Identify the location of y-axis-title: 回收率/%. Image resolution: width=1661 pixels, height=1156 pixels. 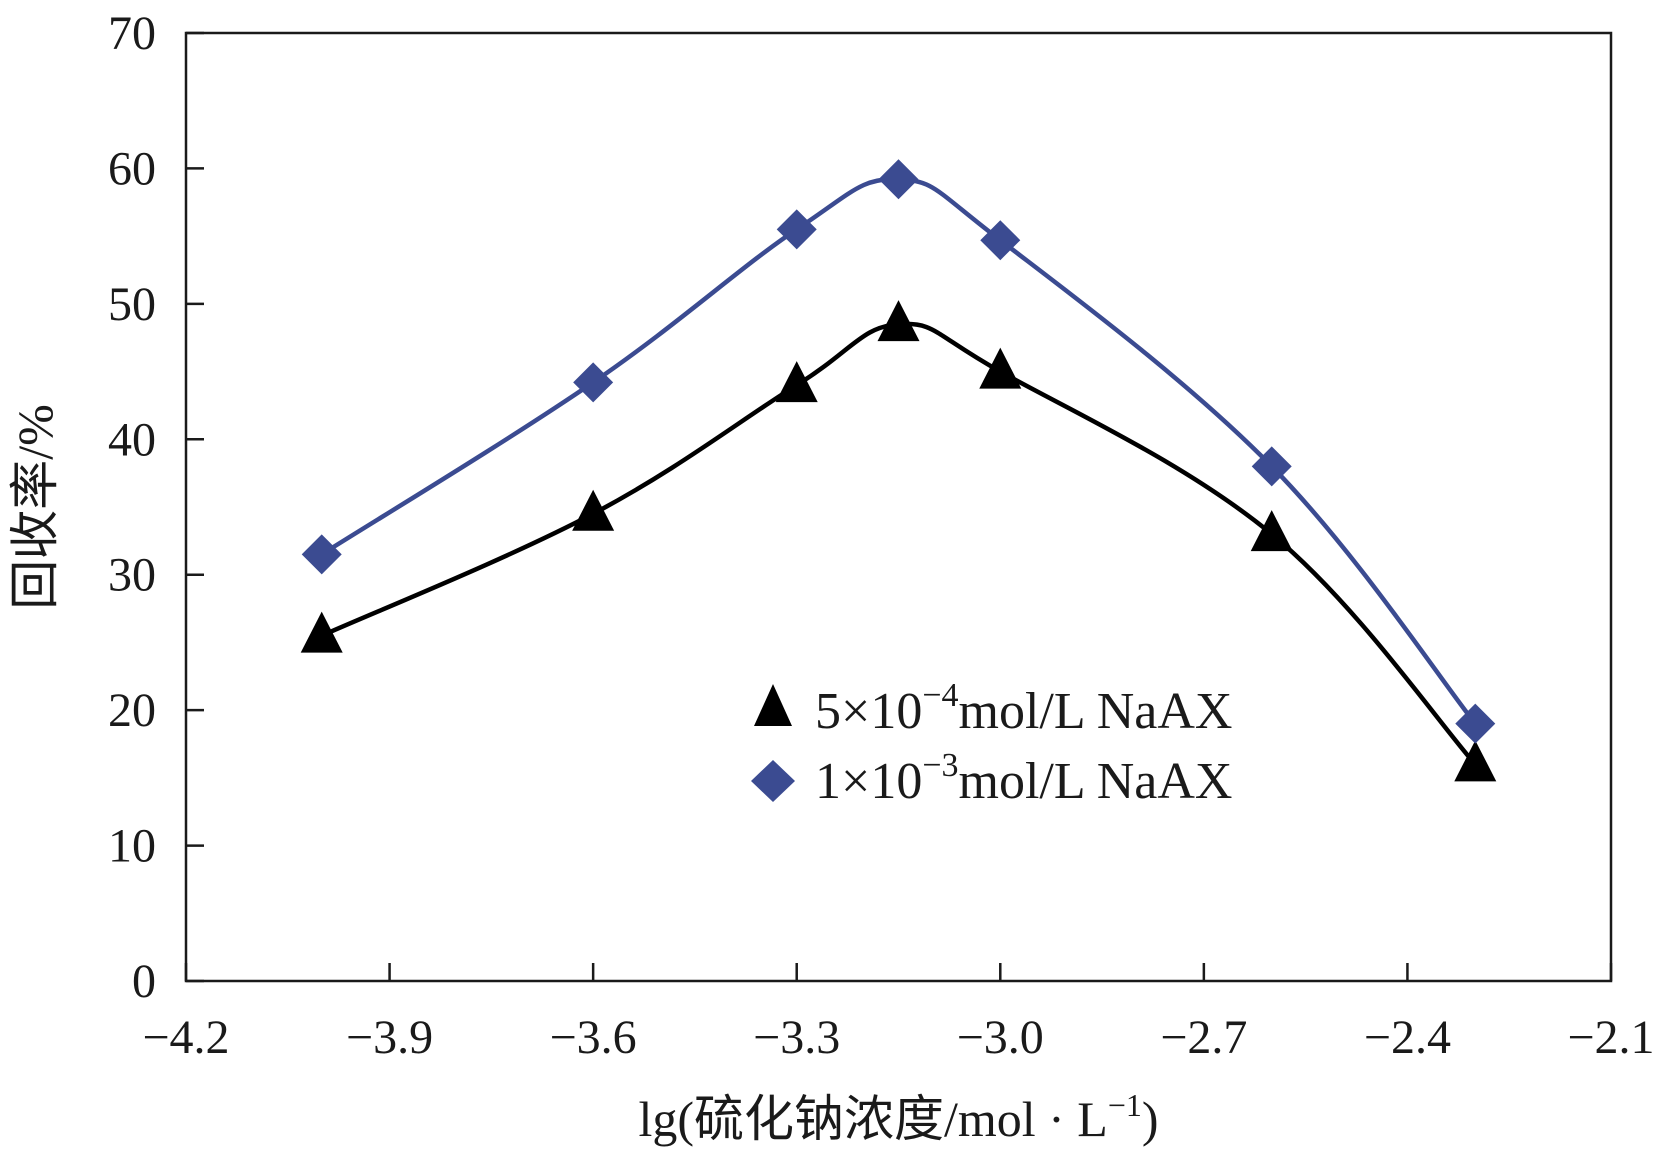
(35, 507).